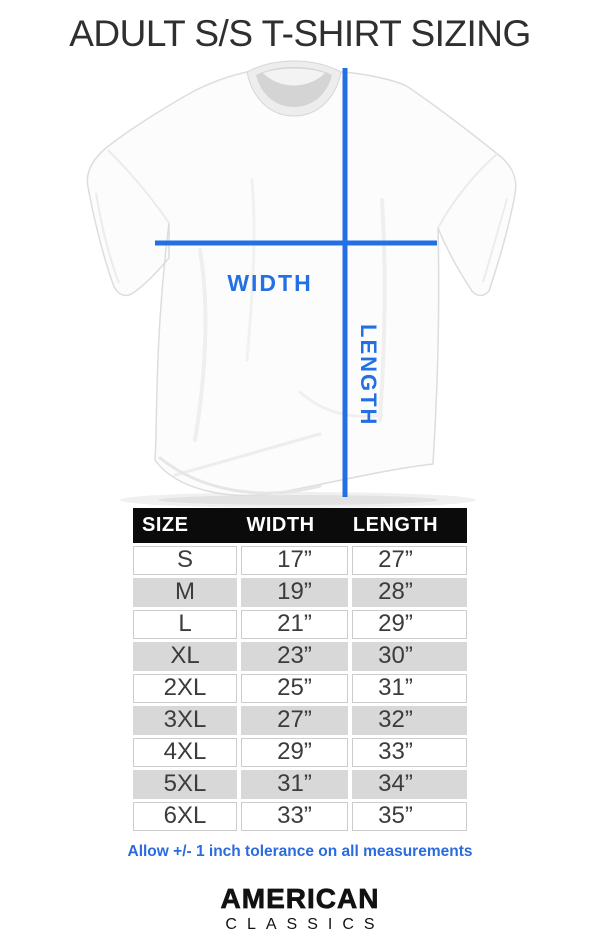 Image resolution: width=600 pixels, height=943 pixels. I want to click on table-row: 5XL 31” 34”, so click(300, 784).